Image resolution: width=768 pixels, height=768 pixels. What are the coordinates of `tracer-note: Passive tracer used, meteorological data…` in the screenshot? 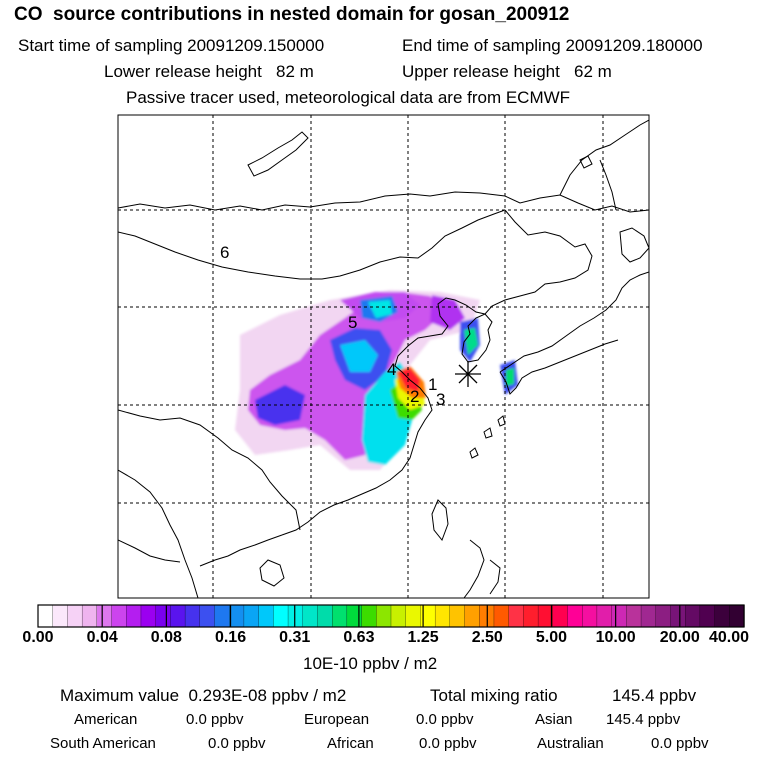 It's located at (348, 97).